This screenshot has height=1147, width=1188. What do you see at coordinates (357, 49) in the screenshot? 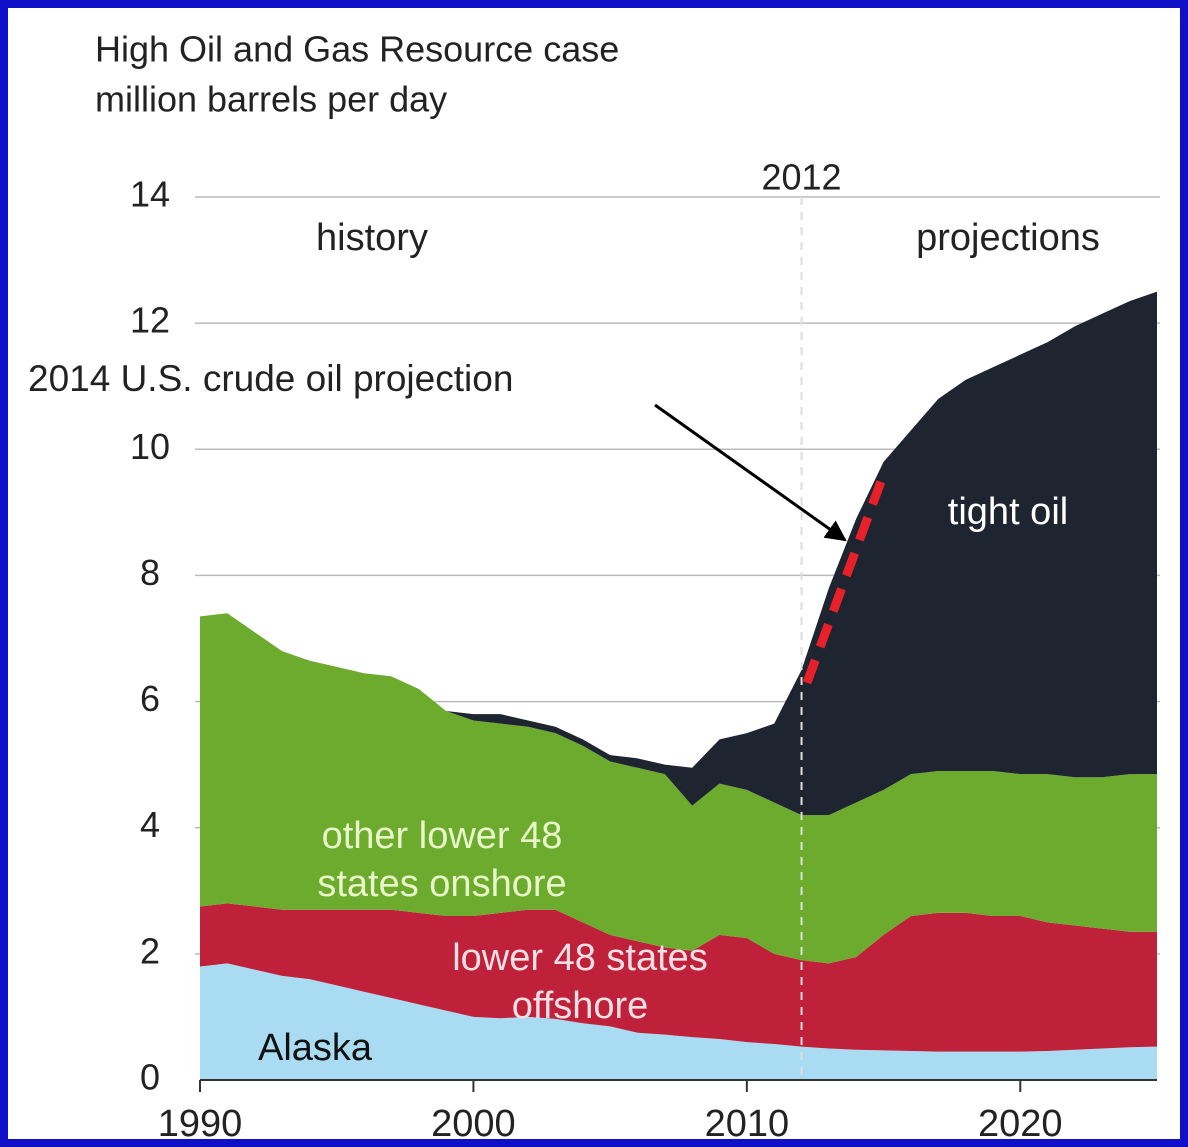
I see `chart-title: High Oil and Gas Resource case` at bounding box center [357, 49].